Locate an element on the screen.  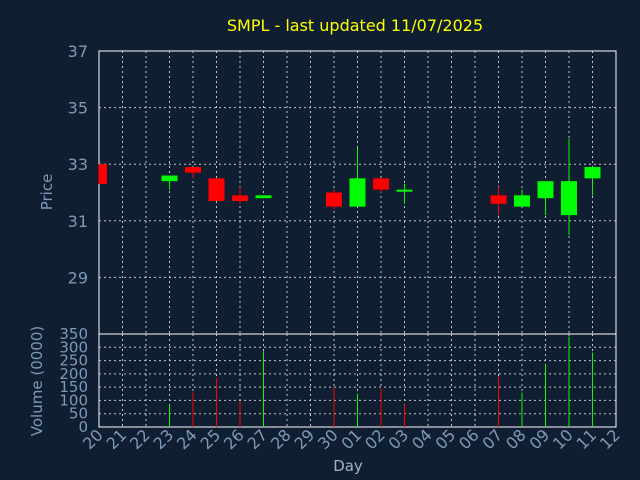
price-axis-label: Price is located at coordinates (47, 192).